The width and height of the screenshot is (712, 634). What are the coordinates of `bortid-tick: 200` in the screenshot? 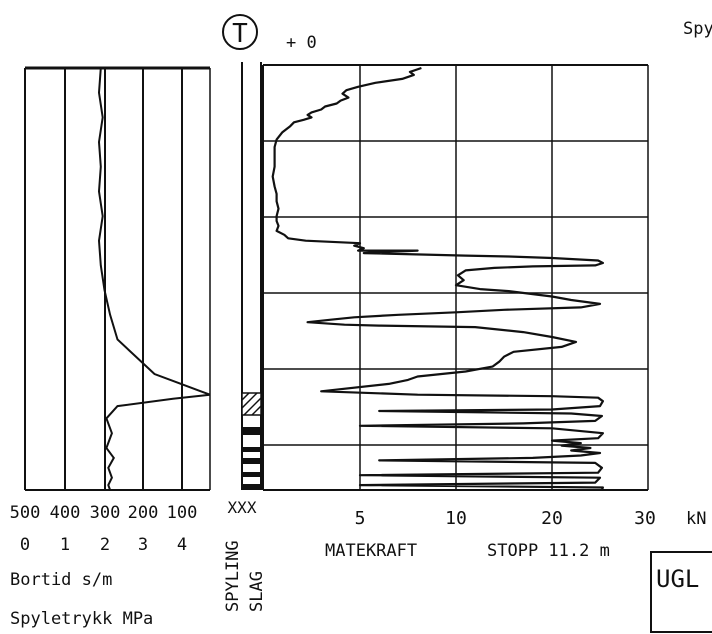 It's located at (143, 513).